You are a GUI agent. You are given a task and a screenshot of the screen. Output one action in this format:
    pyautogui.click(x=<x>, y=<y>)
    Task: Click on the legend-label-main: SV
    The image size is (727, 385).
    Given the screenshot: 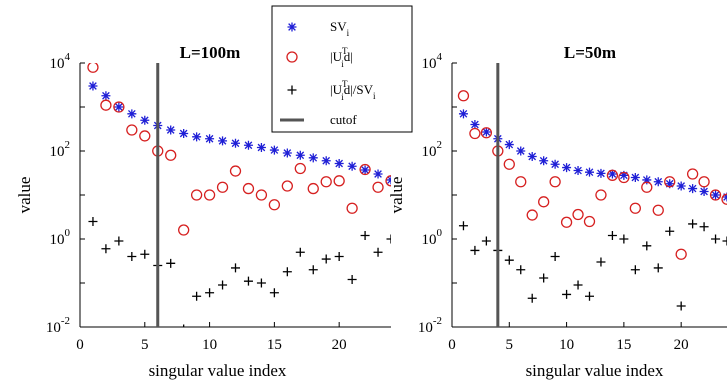 What is the action you would take?
    pyautogui.click(x=338, y=26)
    